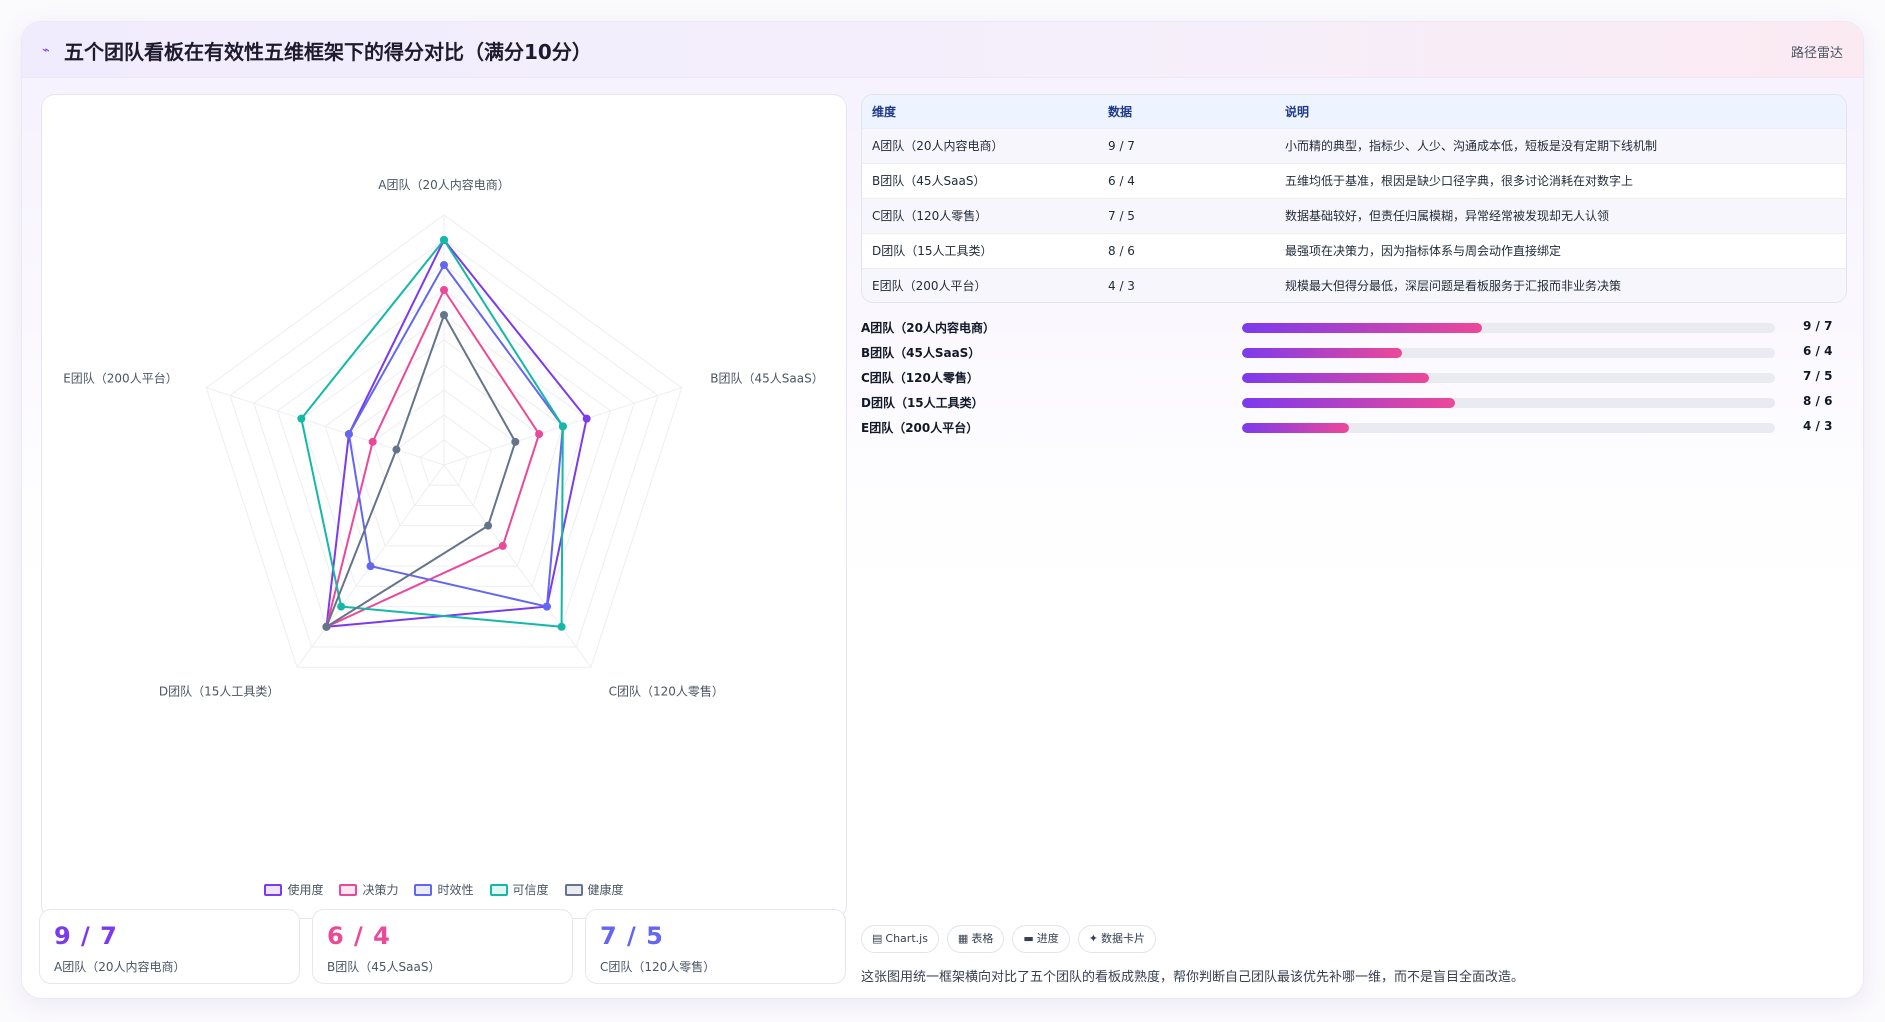 This screenshot has width=1885, height=1022. I want to click on table-cell: E团队（200人平台）, so click(929, 286).